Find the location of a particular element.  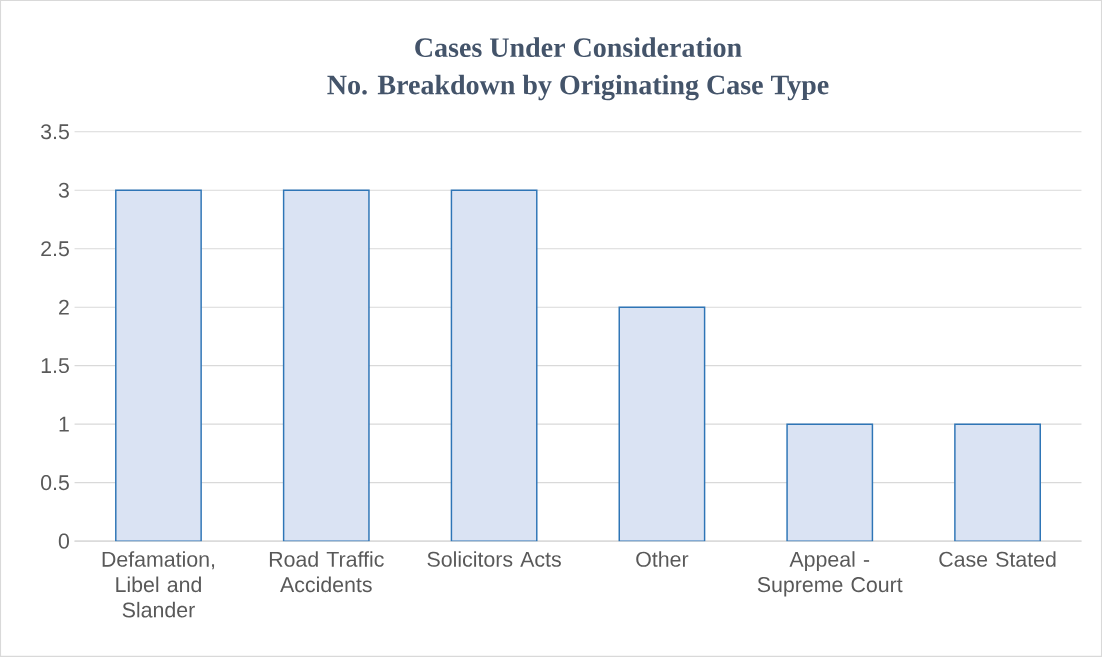

x-tick-label: Other is located at coordinates (662, 559).